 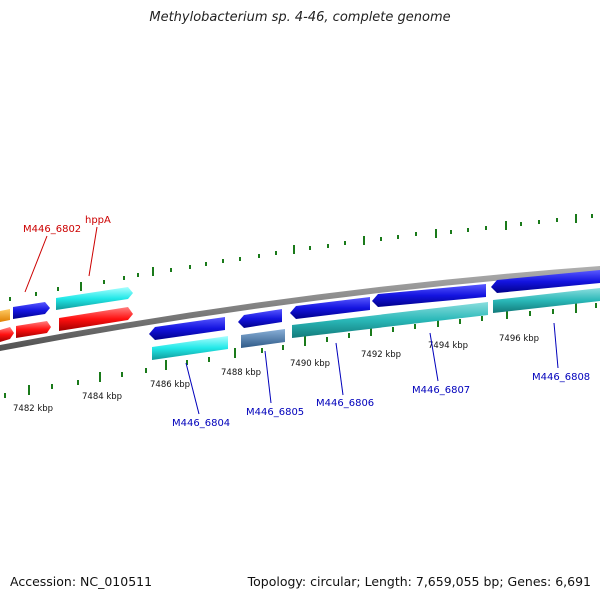 I want to click on gene-label-hppA: hppA, so click(x=98, y=220).